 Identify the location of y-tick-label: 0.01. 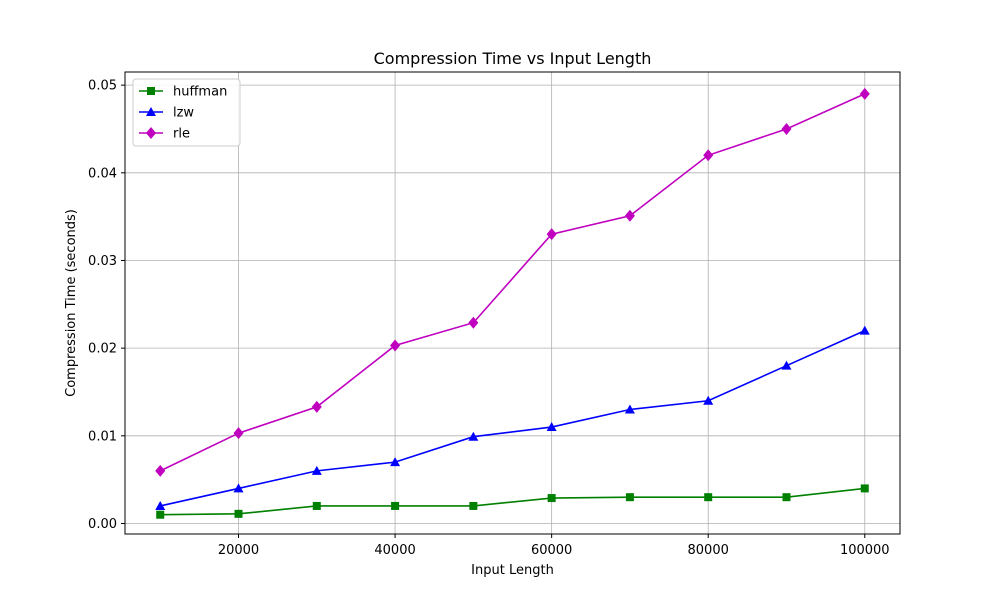
(102, 436).